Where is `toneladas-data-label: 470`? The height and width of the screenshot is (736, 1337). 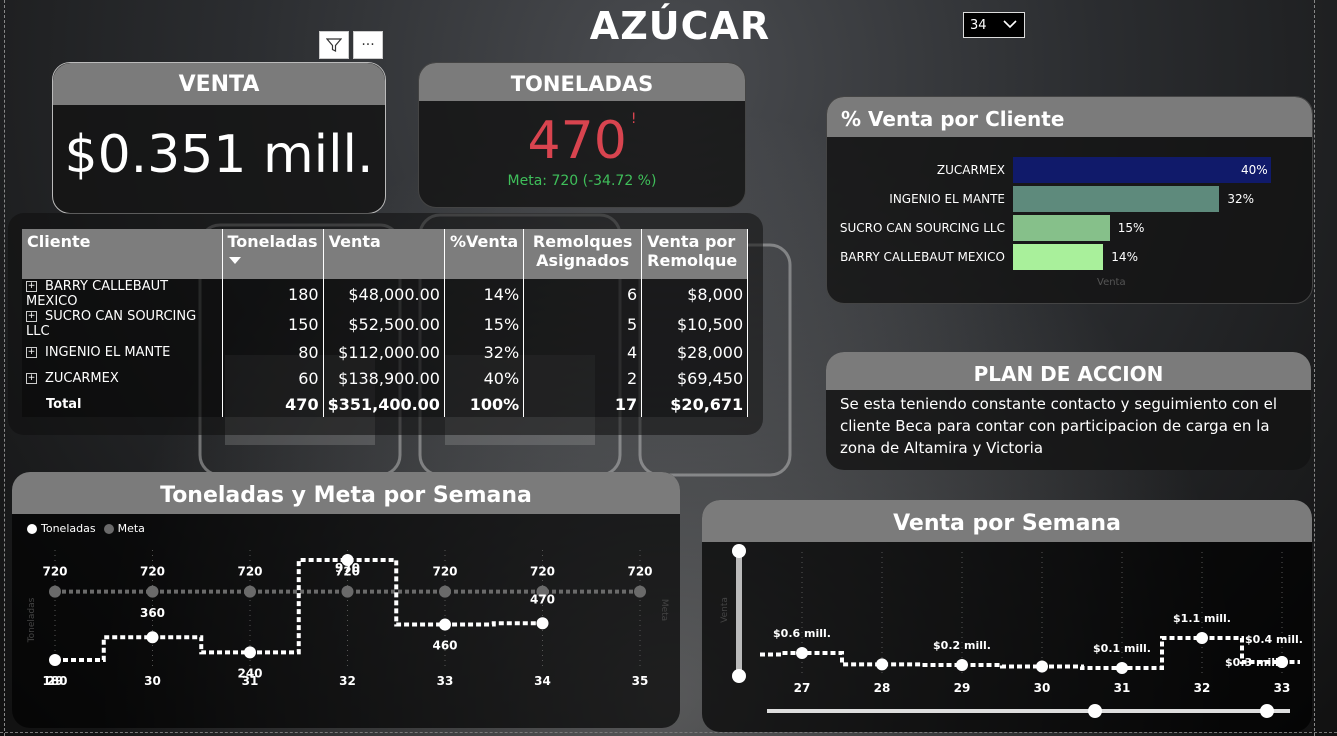
toneladas-data-label: 470 is located at coordinates (542, 599).